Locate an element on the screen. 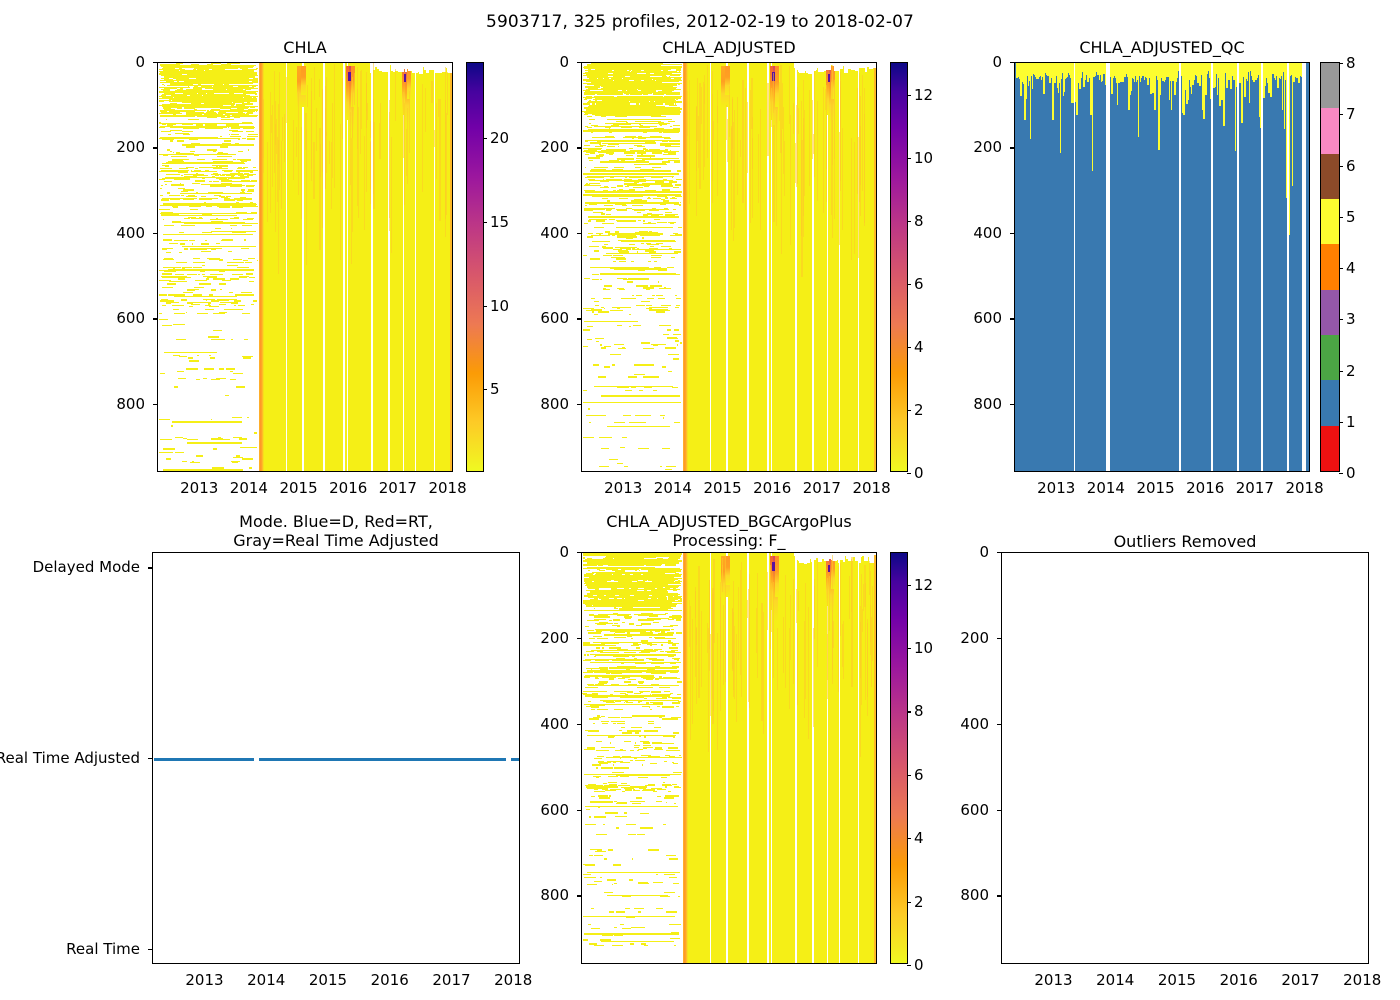 This screenshot has width=1400, height=1000. speckle-region-chla_adjusted_bgcargoplus is located at coordinates (632, 758).